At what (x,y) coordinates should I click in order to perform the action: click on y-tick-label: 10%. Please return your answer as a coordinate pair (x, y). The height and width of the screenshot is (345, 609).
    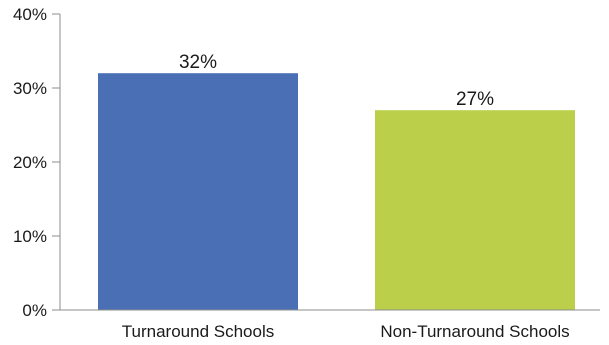
    Looking at the image, I should click on (30, 236).